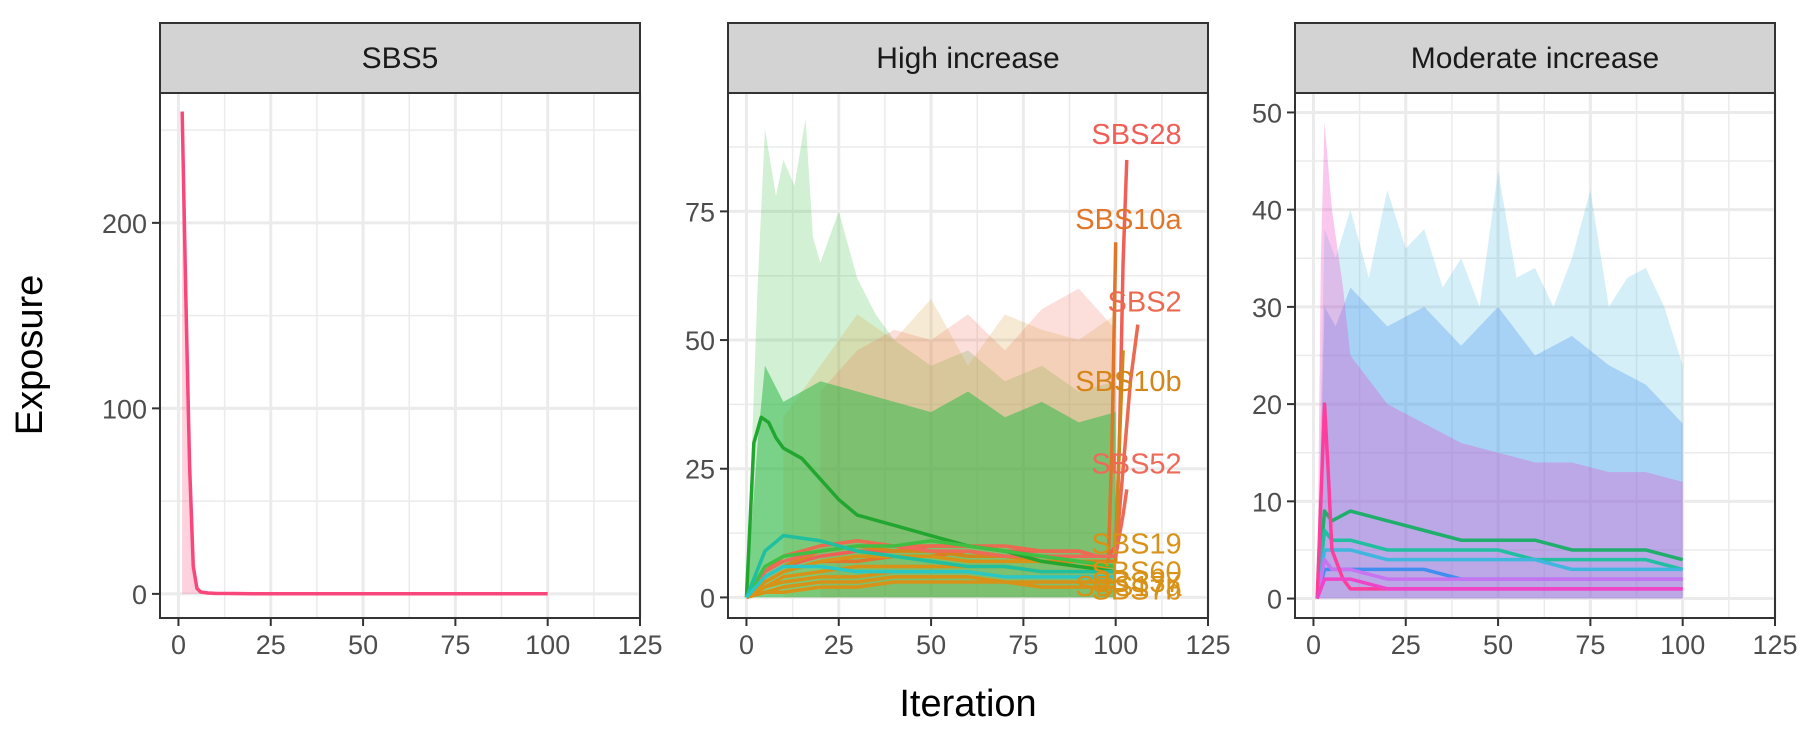 This screenshot has height=750, width=1800. What do you see at coordinates (1136, 591) in the screenshot?
I see `series-label: SBS7b` at bounding box center [1136, 591].